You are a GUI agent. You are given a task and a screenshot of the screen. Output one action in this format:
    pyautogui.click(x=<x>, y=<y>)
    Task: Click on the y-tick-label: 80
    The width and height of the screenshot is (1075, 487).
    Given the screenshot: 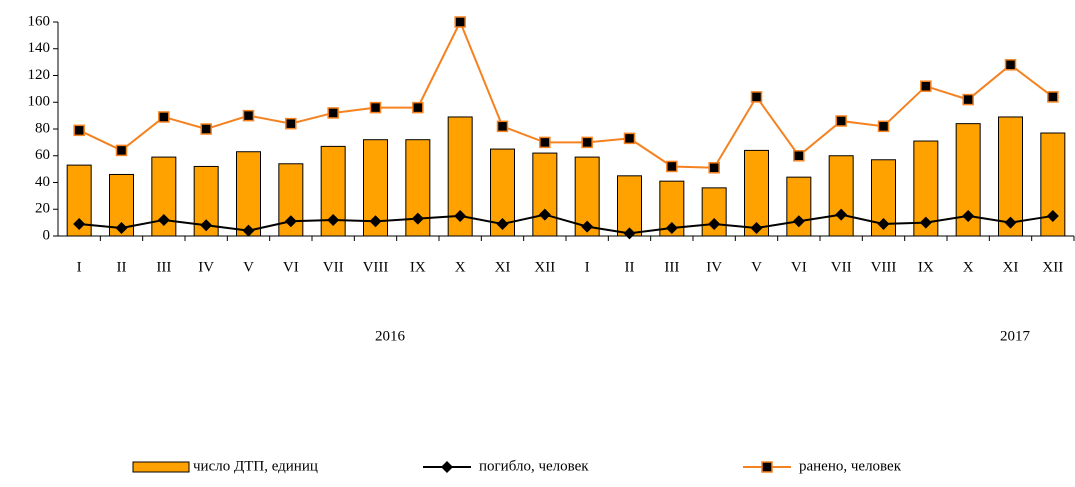 What is the action you would take?
    pyautogui.click(x=42, y=128)
    